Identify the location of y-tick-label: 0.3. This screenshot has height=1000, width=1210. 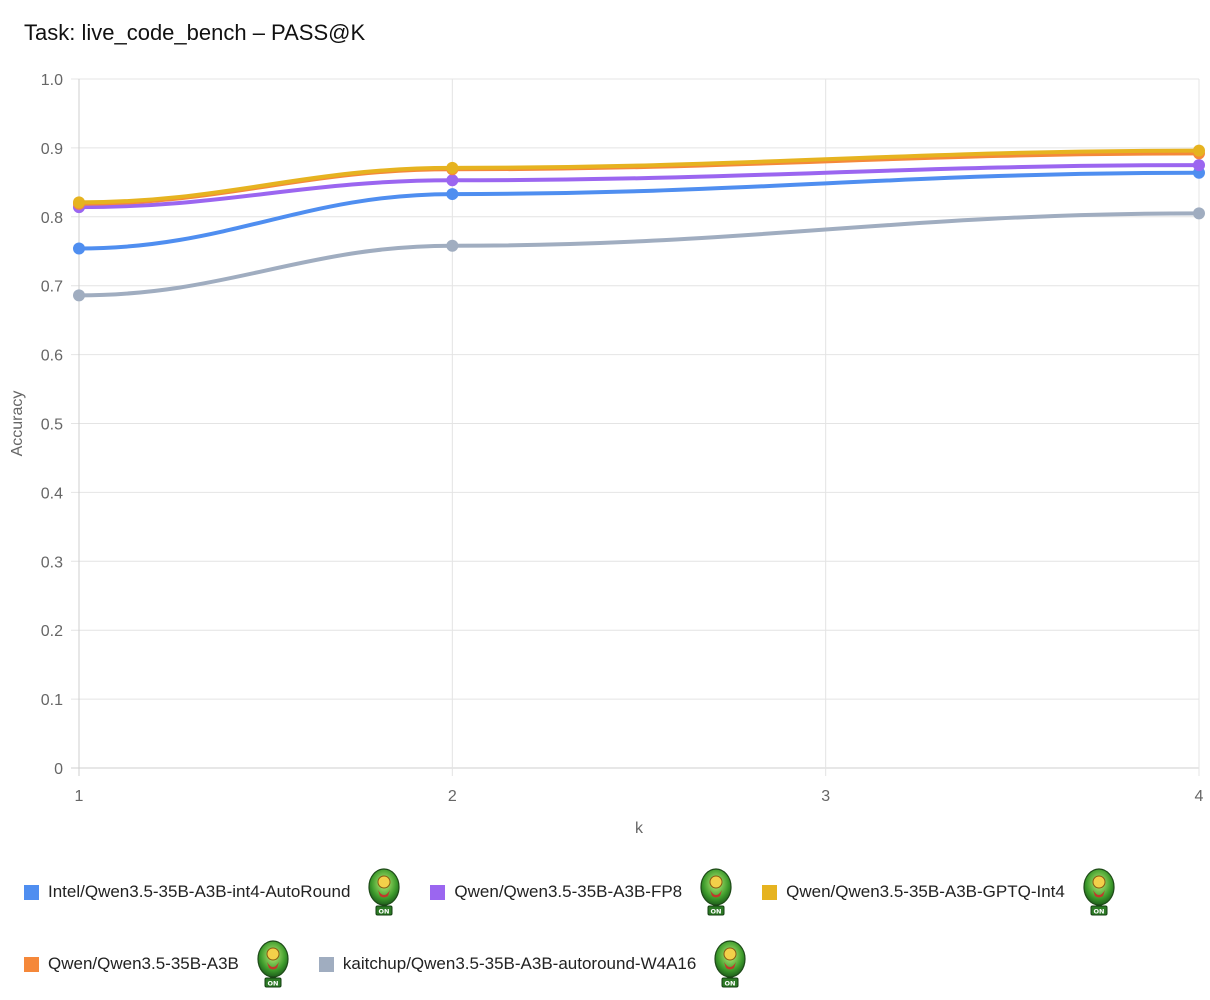
(52, 562).